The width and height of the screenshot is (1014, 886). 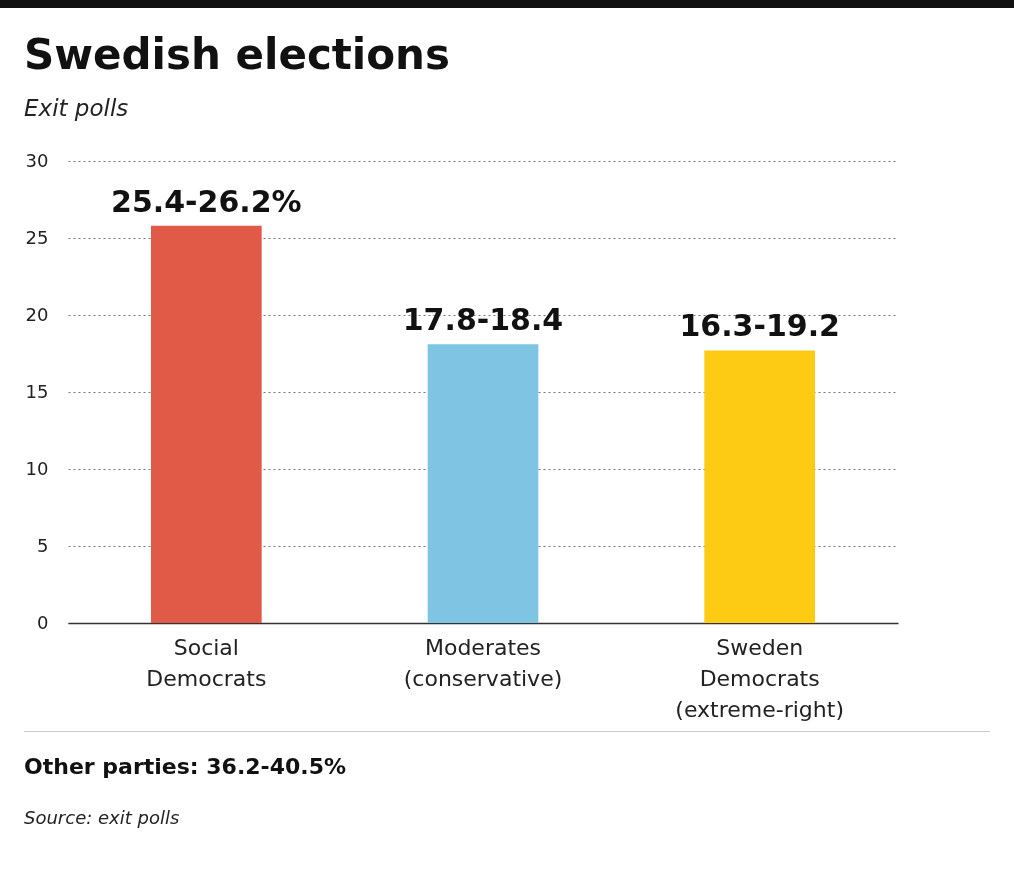 What do you see at coordinates (37, 314) in the screenshot?
I see `y-tick-label: 20` at bounding box center [37, 314].